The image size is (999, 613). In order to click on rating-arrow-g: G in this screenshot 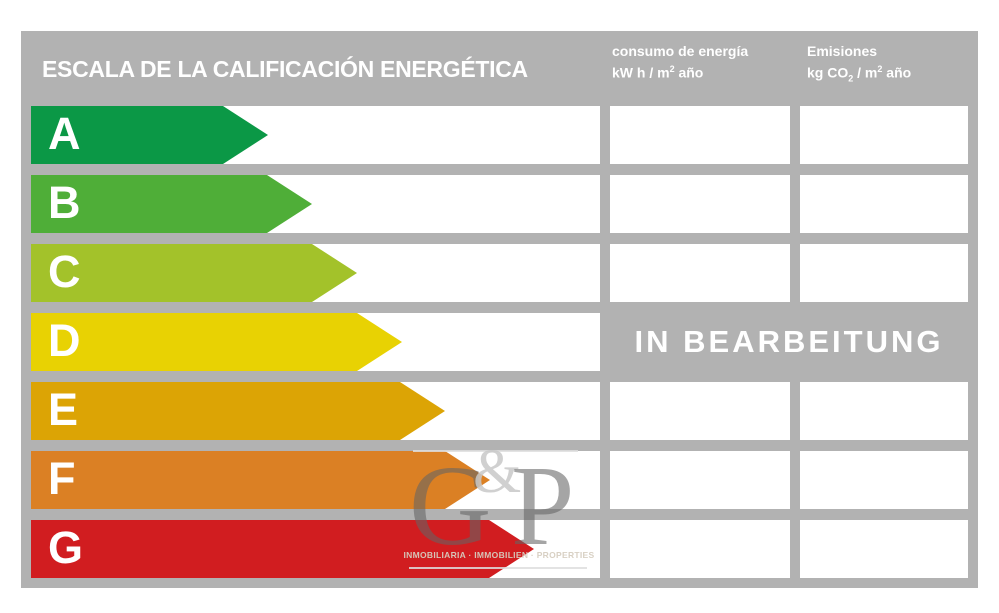, I will do `click(282, 549)`.